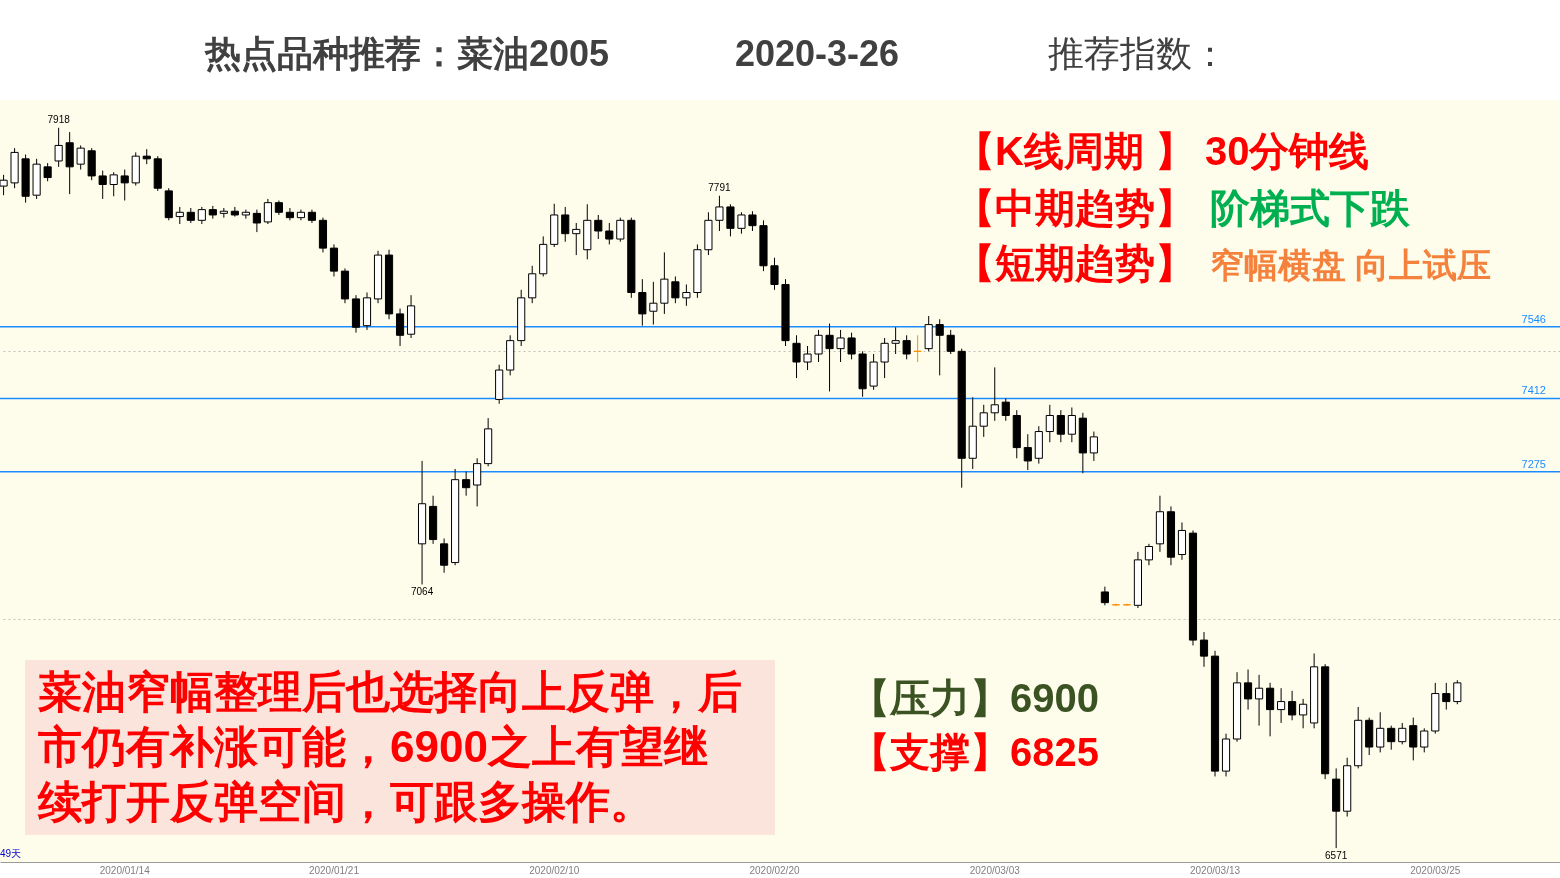 Image resolution: width=1560 pixels, height=878 pixels. Describe the element at coordinates (11, 853) in the screenshot. I see `annotation: 49天` at that location.